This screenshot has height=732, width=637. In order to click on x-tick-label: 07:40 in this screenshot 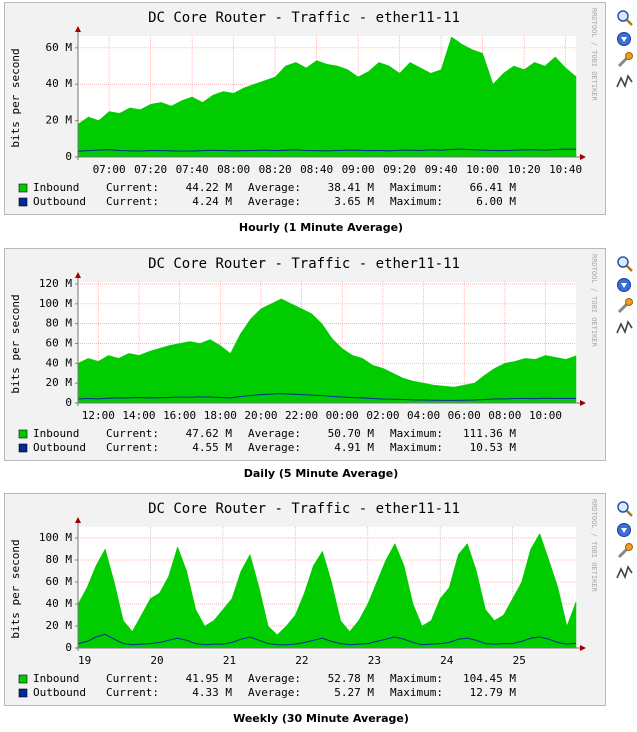, I will do `click(192, 169)`.